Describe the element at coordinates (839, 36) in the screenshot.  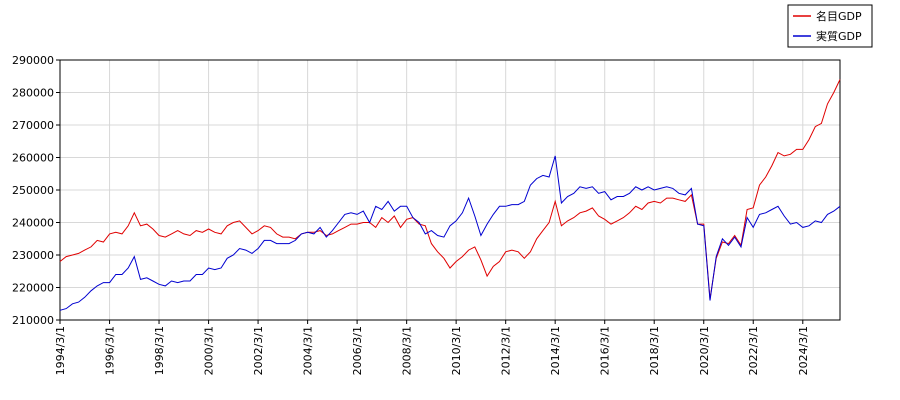
I see `legend-label: 実質GDP` at that location.